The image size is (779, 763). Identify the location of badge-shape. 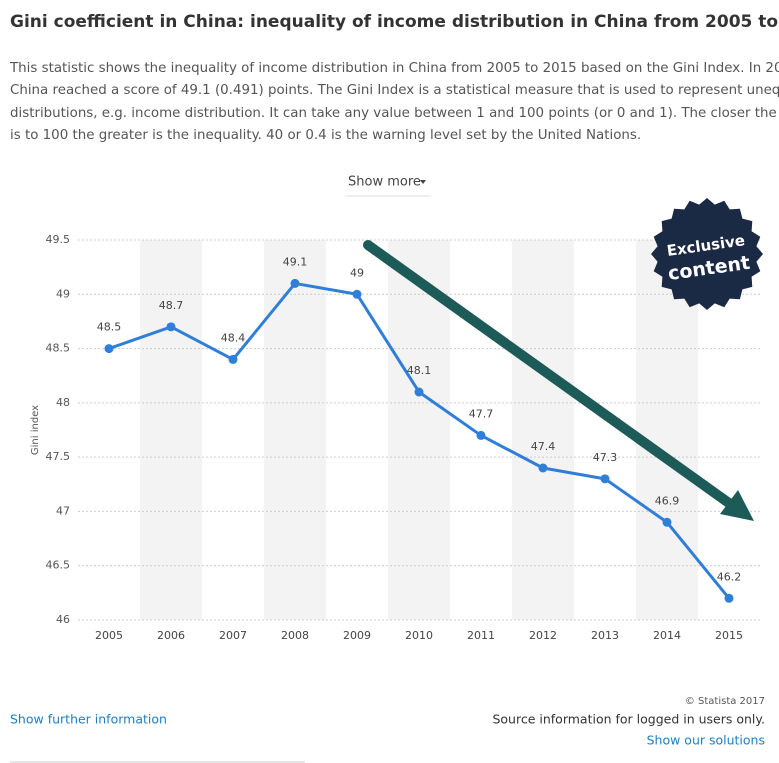
(707, 254).